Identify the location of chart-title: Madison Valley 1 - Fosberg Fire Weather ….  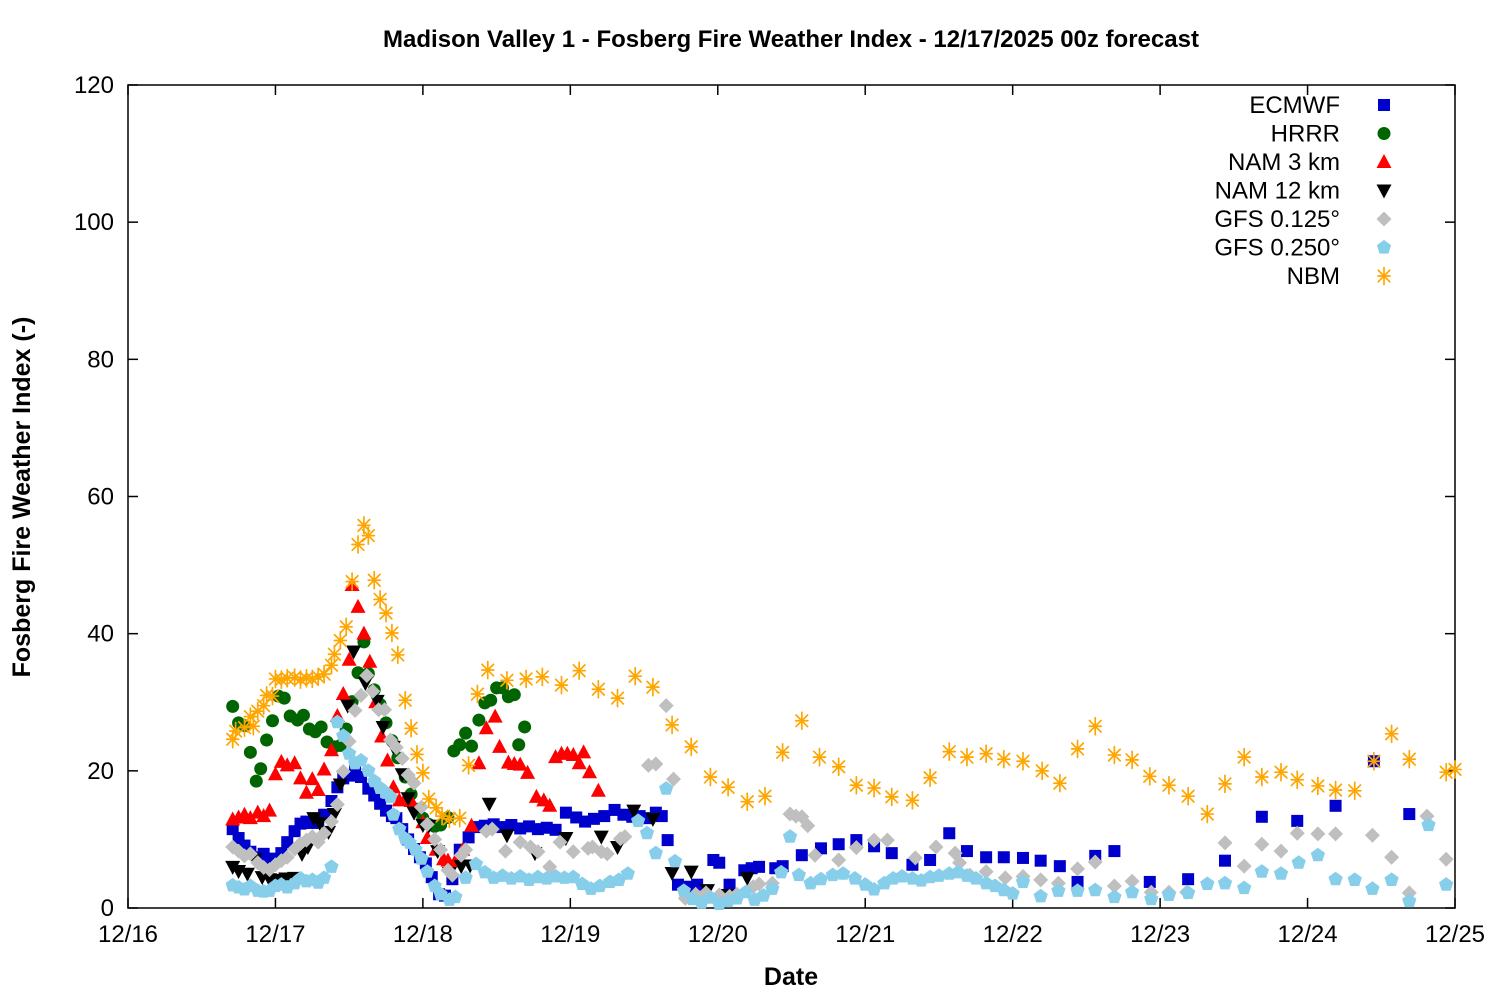
(791, 39).